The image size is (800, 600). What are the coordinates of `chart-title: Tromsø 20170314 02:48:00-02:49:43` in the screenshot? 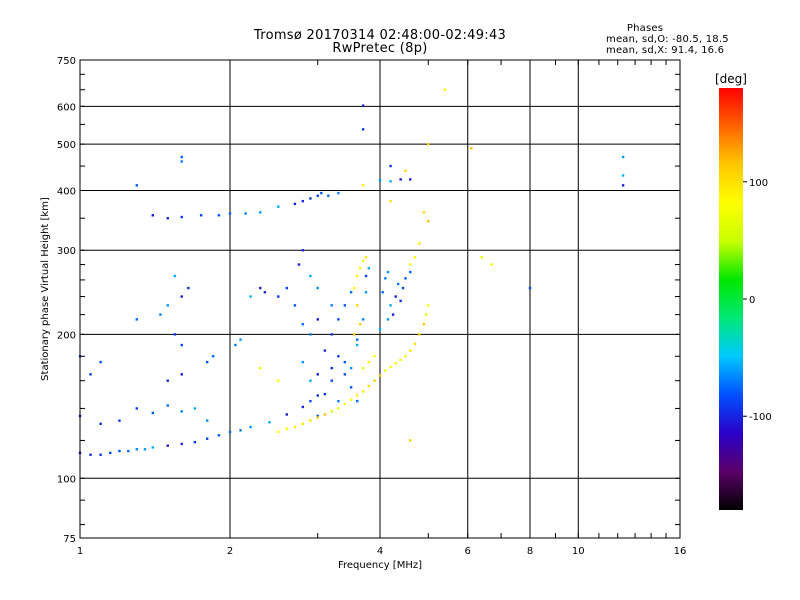 It's located at (380, 35).